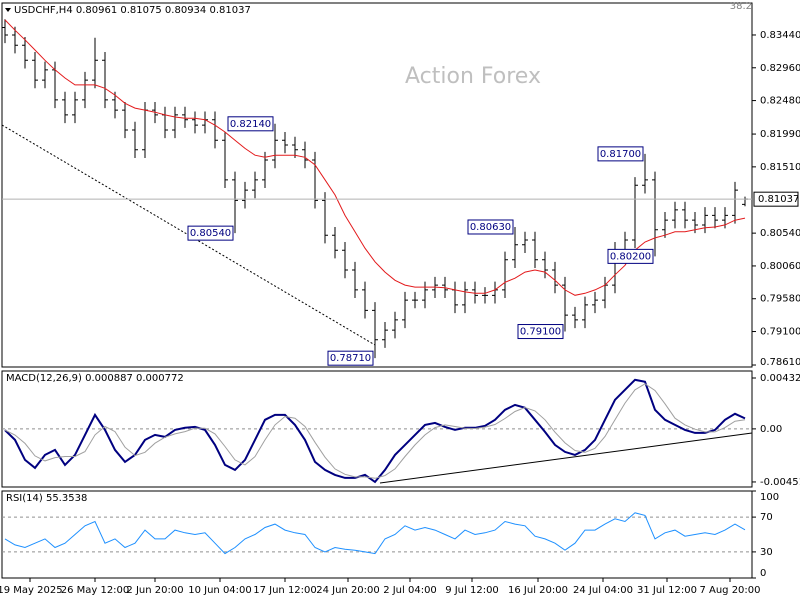 The width and height of the screenshot is (800, 600). I want to click on x-tick-label: 9 Jul 12:00, so click(472, 590).